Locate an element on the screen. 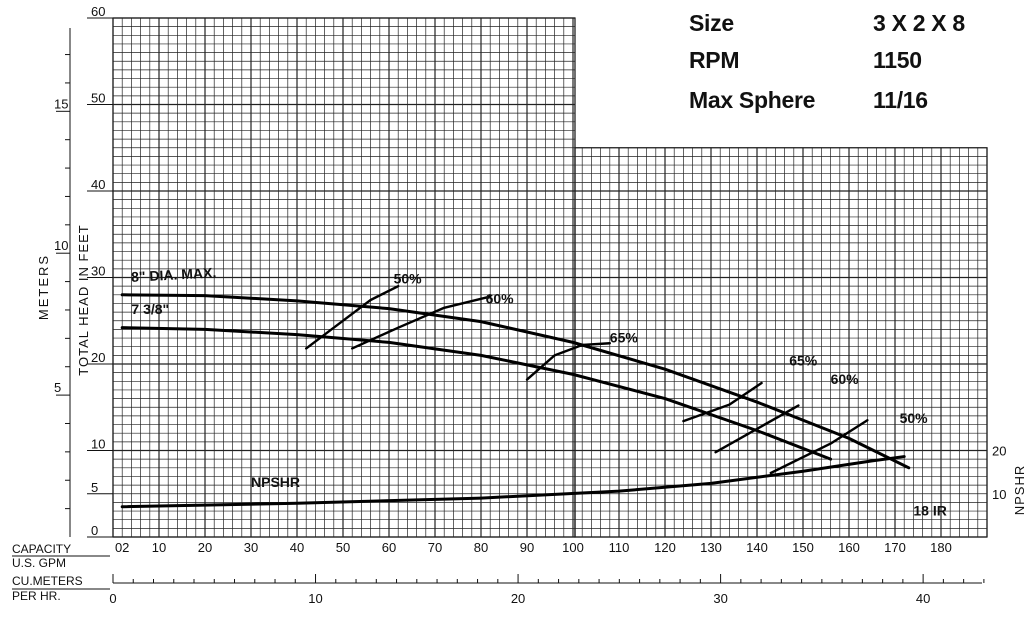  cu-m-tick-label: 30 is located at coordinates (720, 598).